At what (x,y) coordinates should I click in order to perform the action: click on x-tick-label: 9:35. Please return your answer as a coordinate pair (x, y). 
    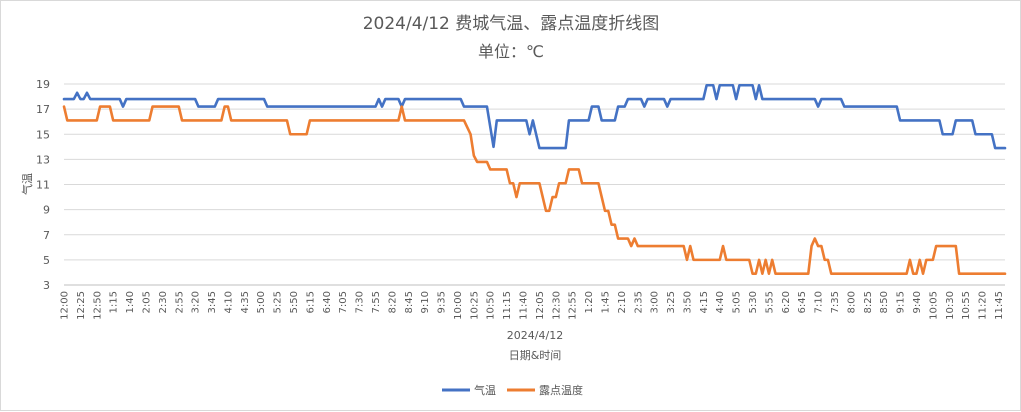
    Looking at the image, I should click on (442, 302).